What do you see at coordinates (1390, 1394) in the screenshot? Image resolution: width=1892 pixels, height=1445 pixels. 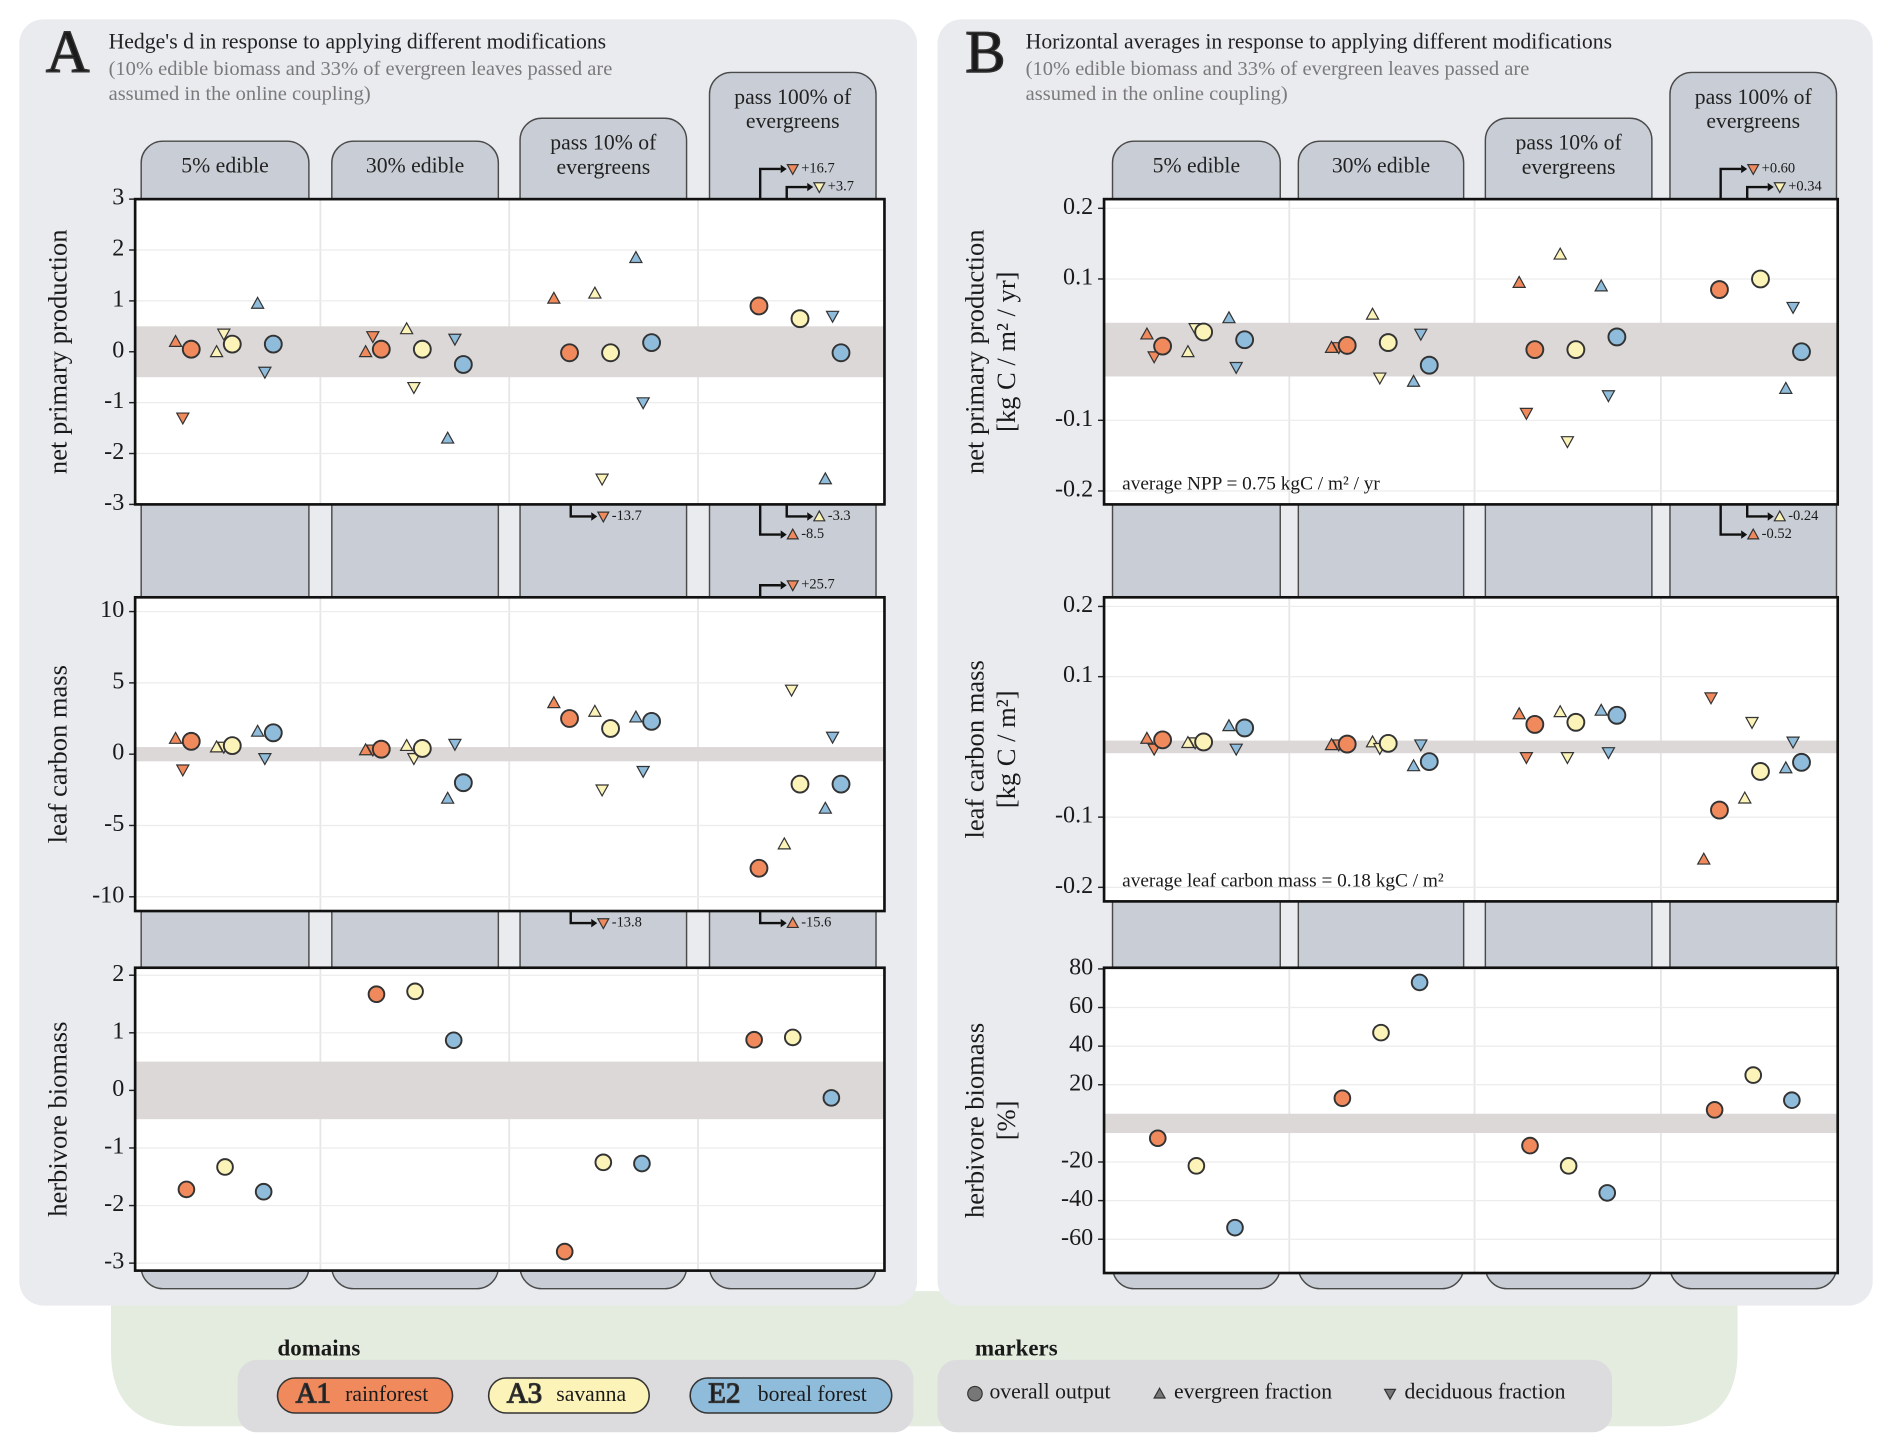 I see `legend-marker-symbol` at bounding box center [1390, 1394].